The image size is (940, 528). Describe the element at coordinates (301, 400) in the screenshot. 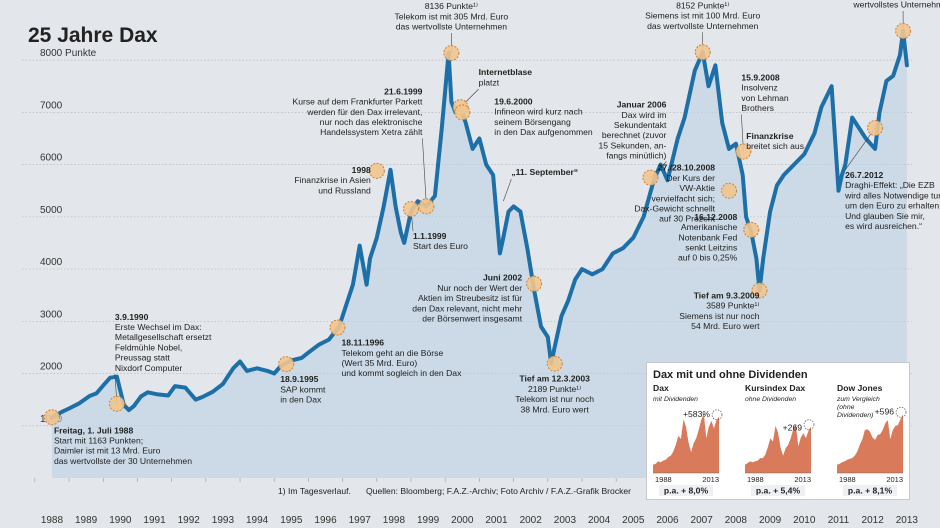

I see `annotation-line: in den Dax` at that location.